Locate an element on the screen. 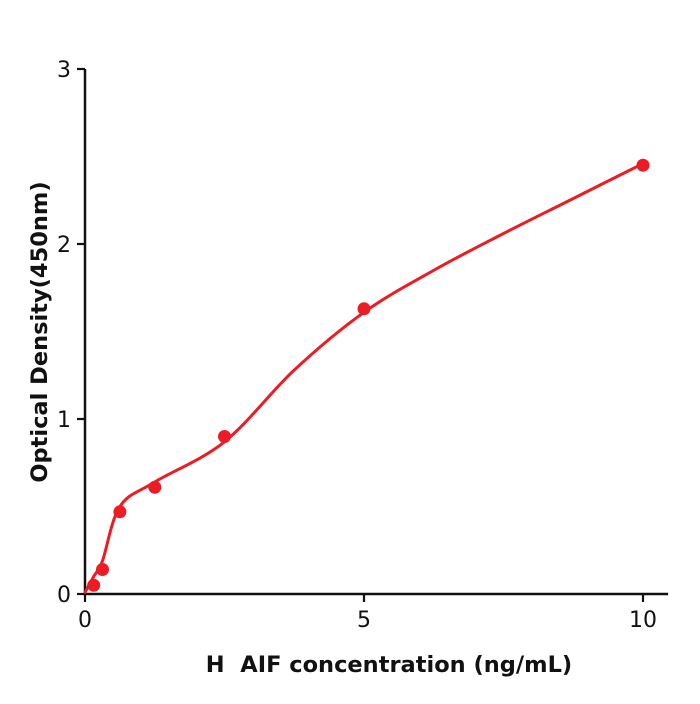 Image resolution: width=700 pixels, height=704 pixels. y-tick-label: 3 is located at coordinates (64, 70).